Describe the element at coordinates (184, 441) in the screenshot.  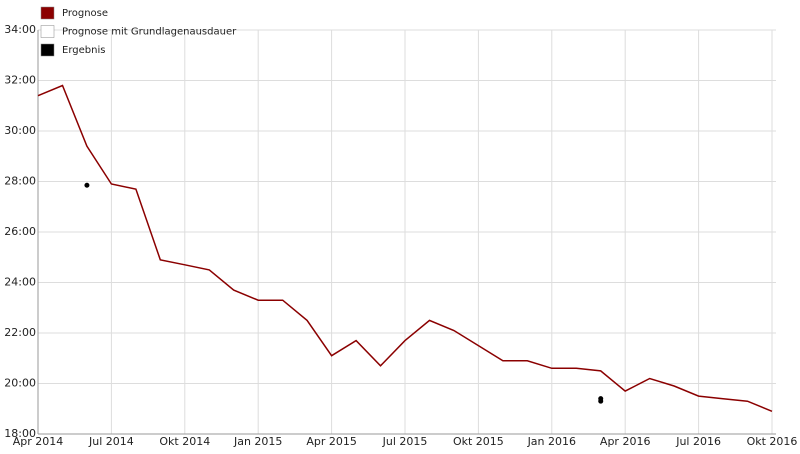
I see `x-tick-label: Okt 2014` at that location.